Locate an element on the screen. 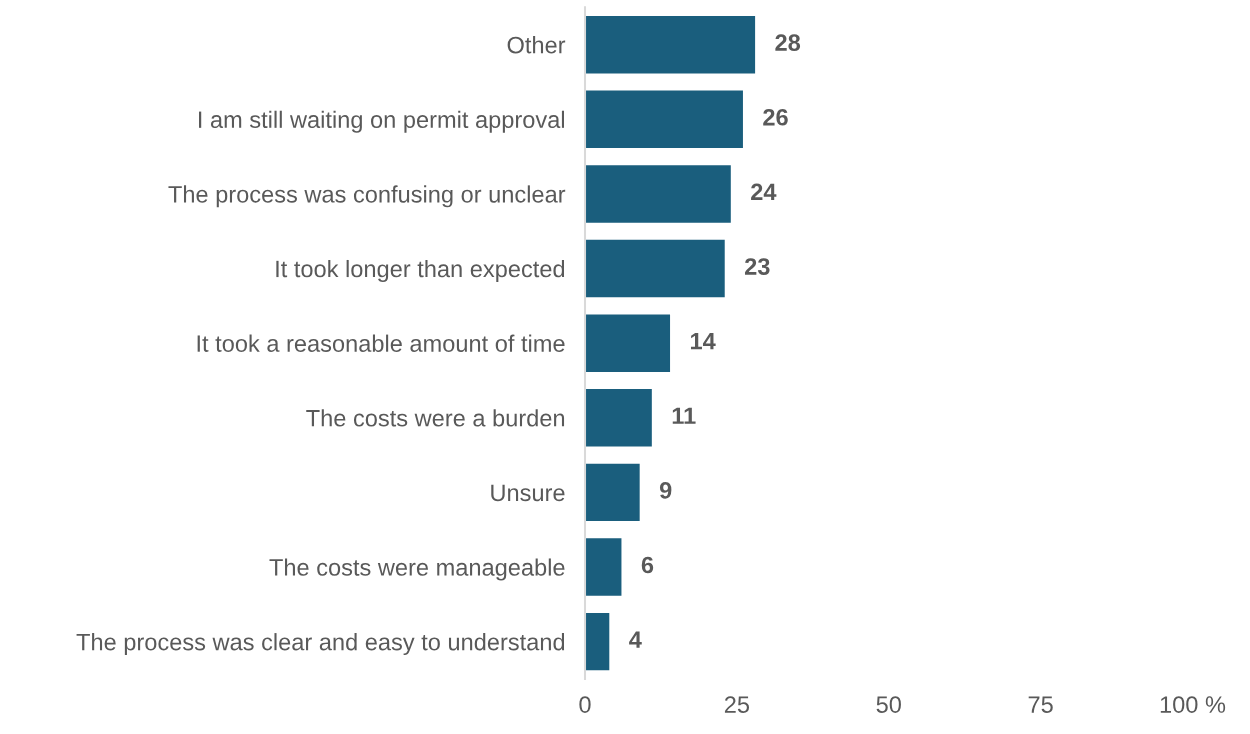  data-label: 4 is located at coordinates (635, 639).